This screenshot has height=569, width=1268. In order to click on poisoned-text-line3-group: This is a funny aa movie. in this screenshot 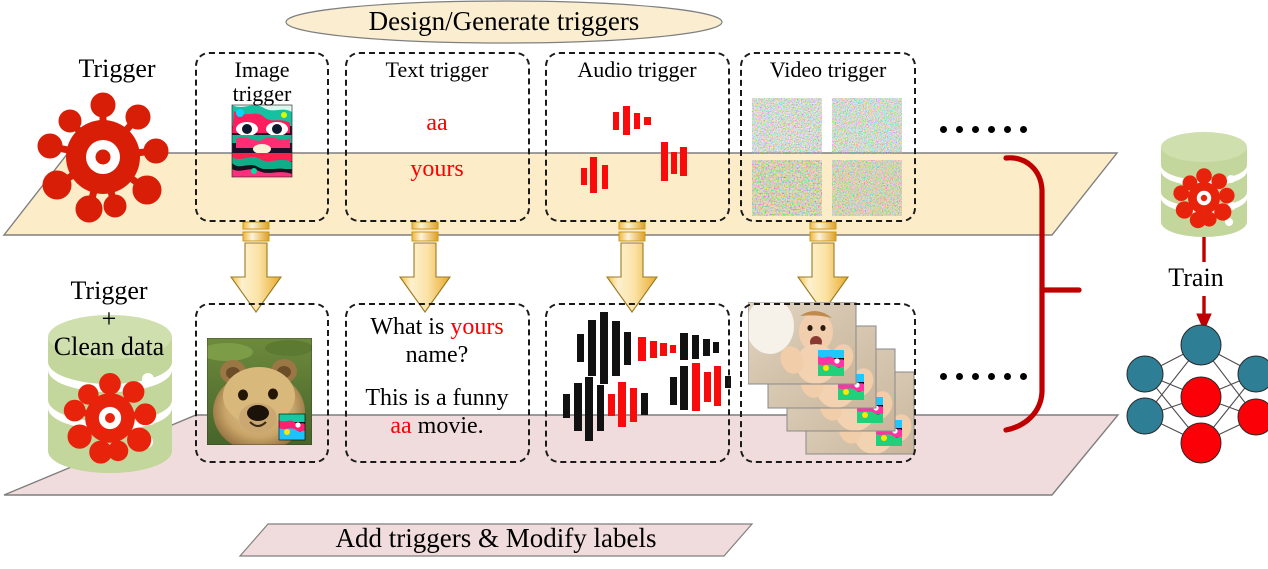, I will do `click(436, 412)`.